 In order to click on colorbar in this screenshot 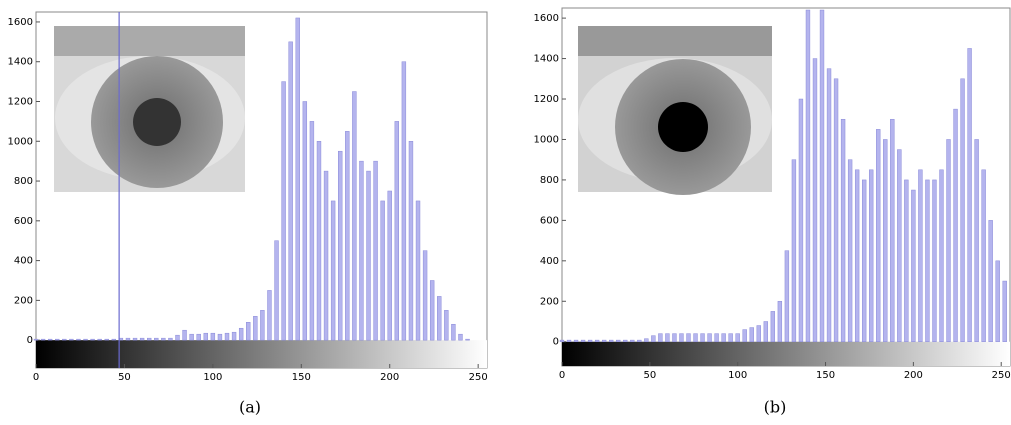, I will do `click(261, 354)`.